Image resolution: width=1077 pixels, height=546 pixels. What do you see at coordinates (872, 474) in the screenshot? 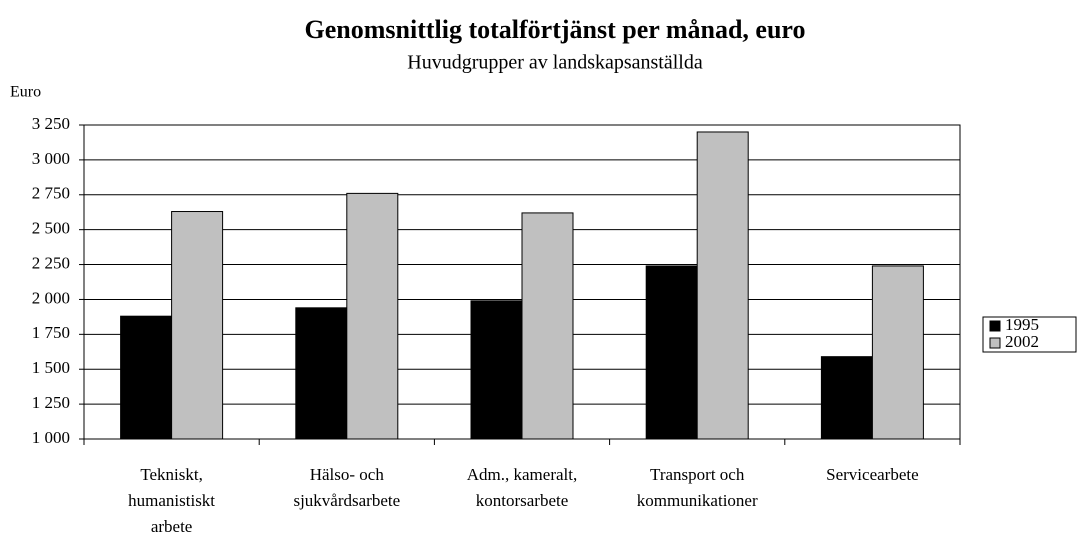
I see `x-tick-label: Servicearbete` at bounding box center [872, 474].